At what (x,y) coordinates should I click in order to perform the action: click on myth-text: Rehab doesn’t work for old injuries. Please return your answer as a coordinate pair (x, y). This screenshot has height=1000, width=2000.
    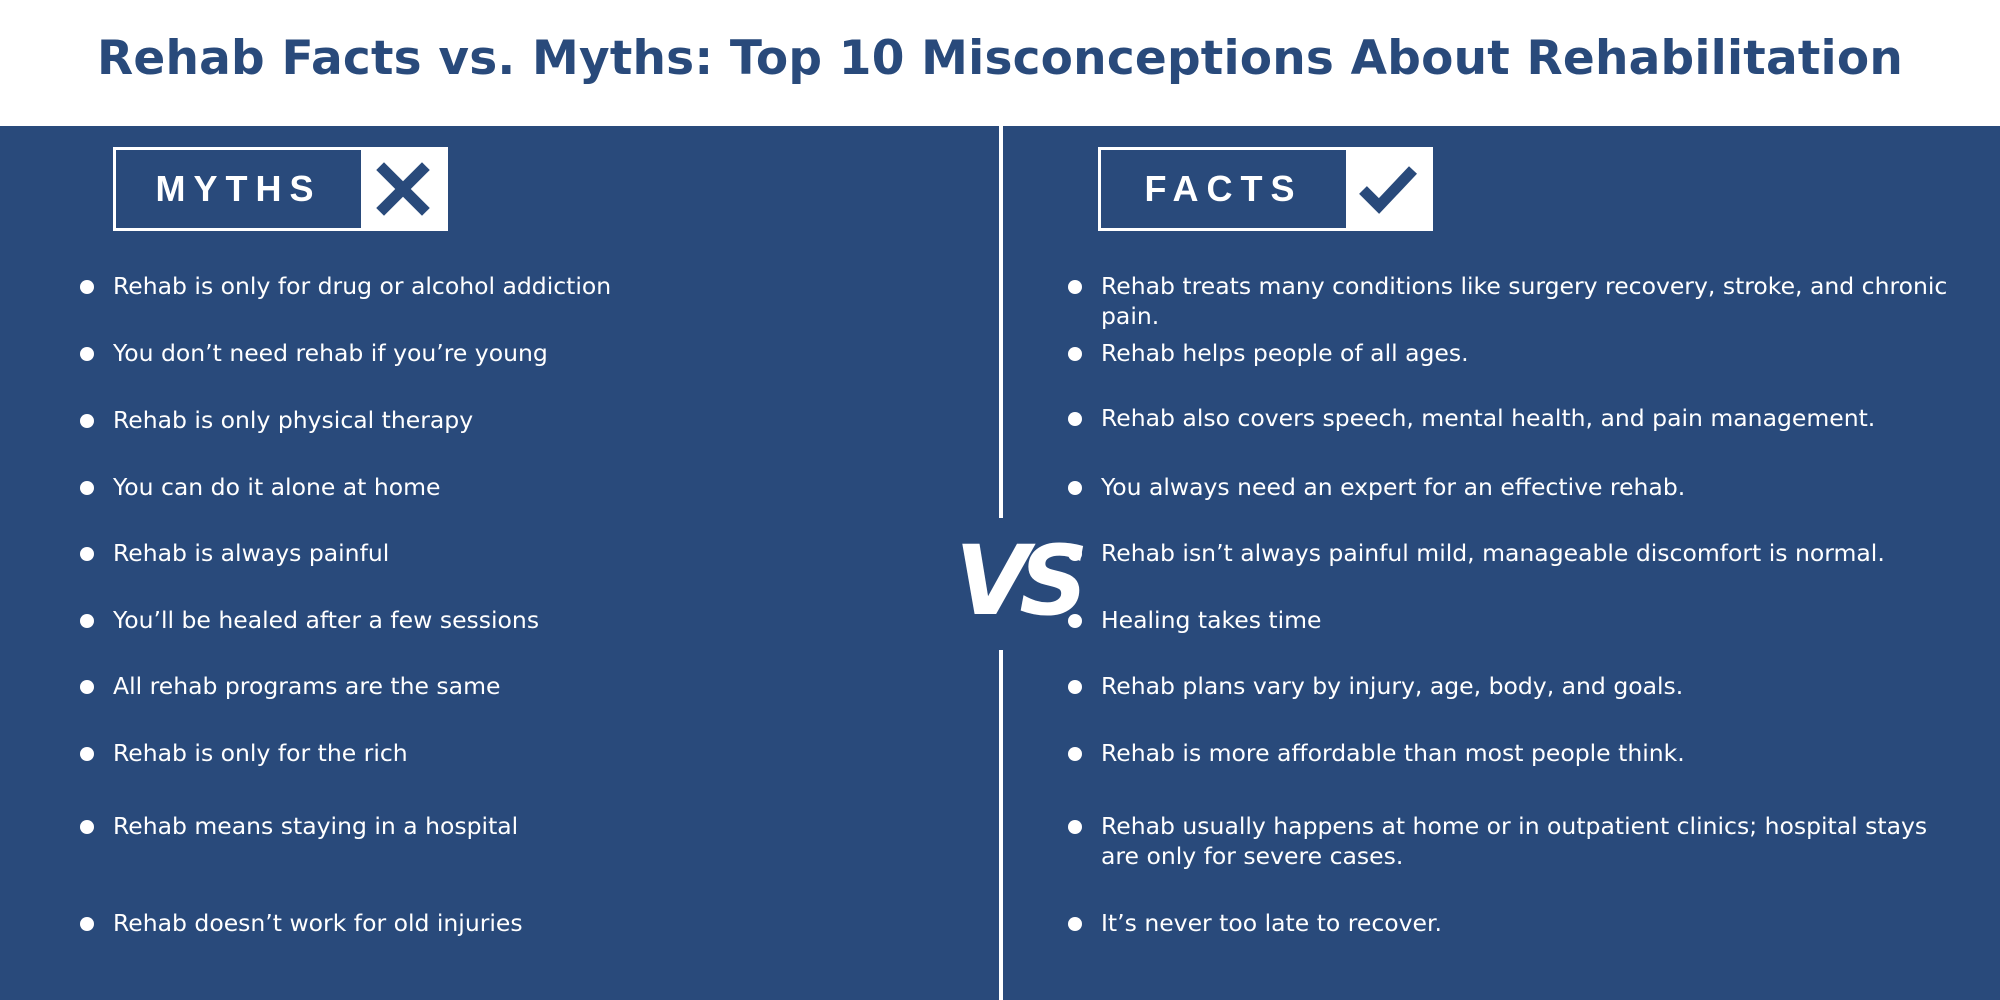
    Looking at the image, I should click on (318, 923).